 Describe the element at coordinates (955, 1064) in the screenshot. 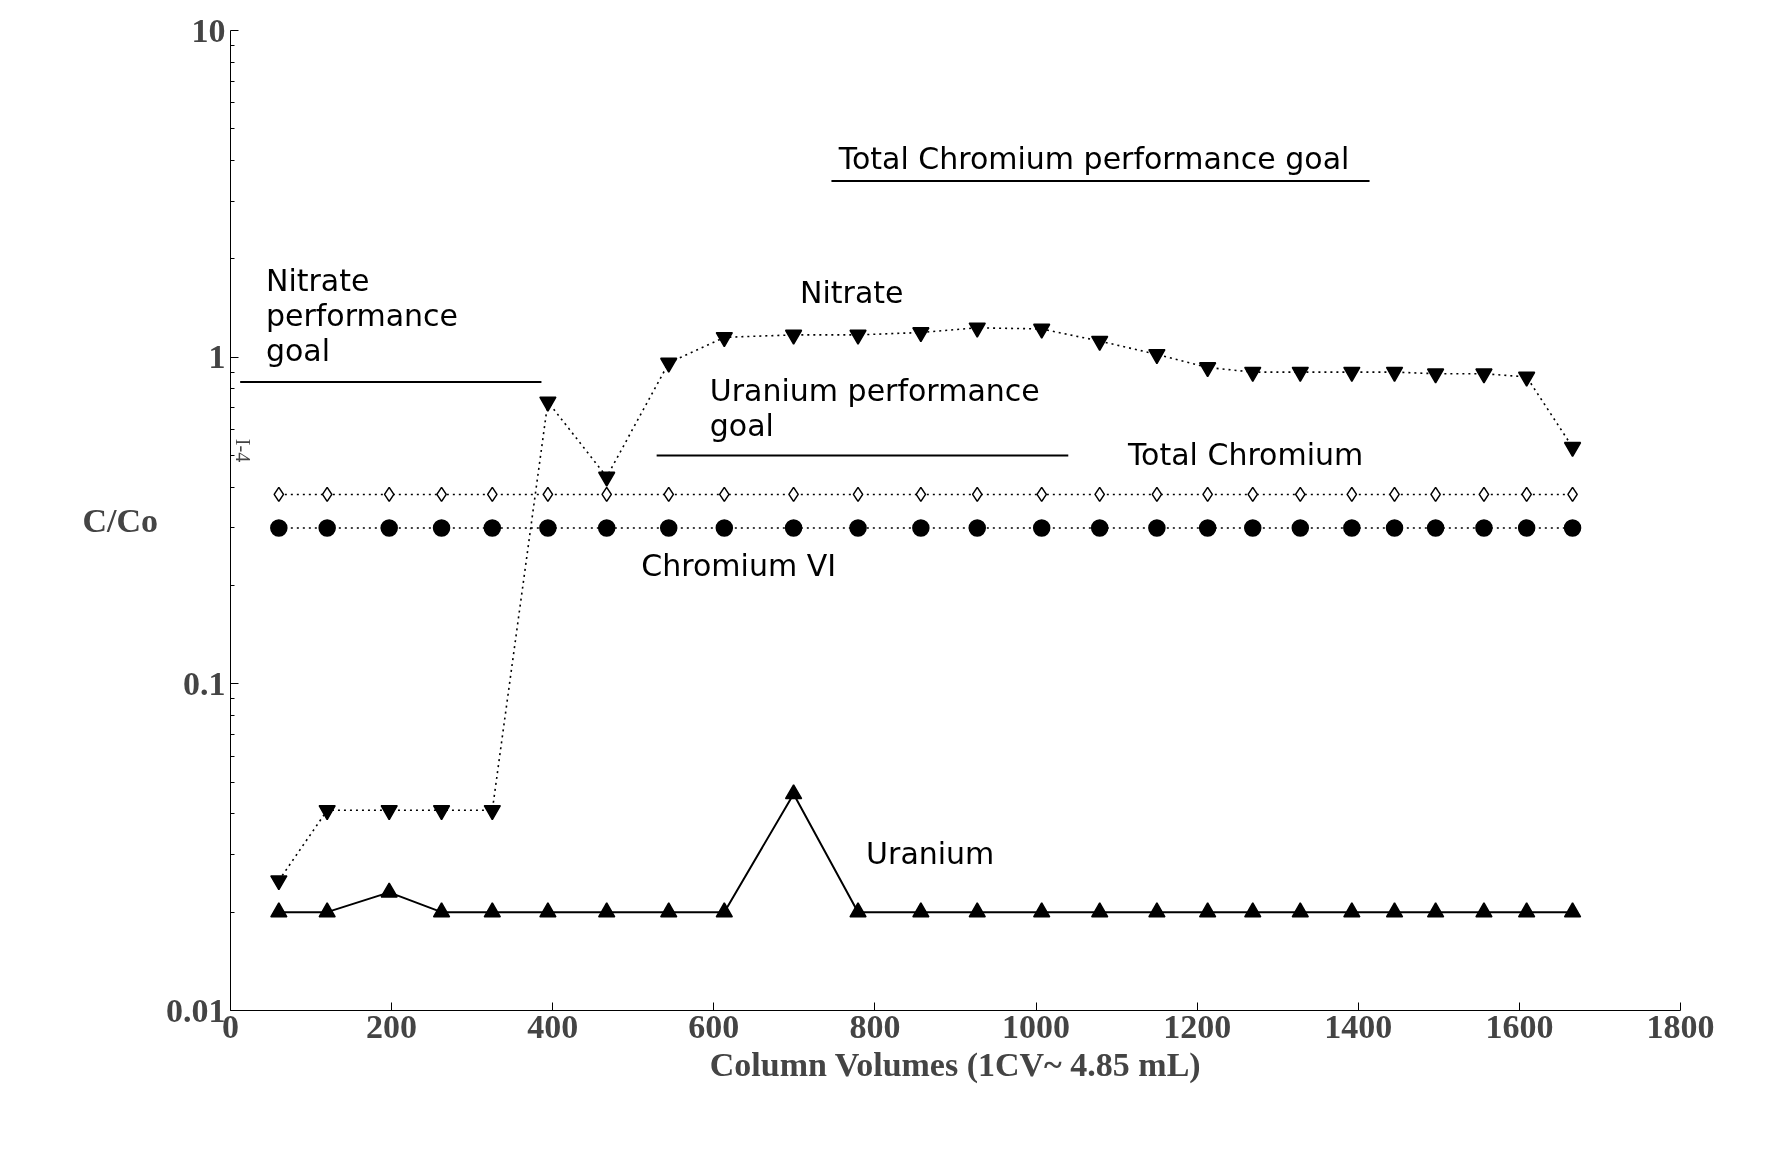

I see `x-axis-title: Column Volumes (1CV~ 4.85 mL)` at that location.